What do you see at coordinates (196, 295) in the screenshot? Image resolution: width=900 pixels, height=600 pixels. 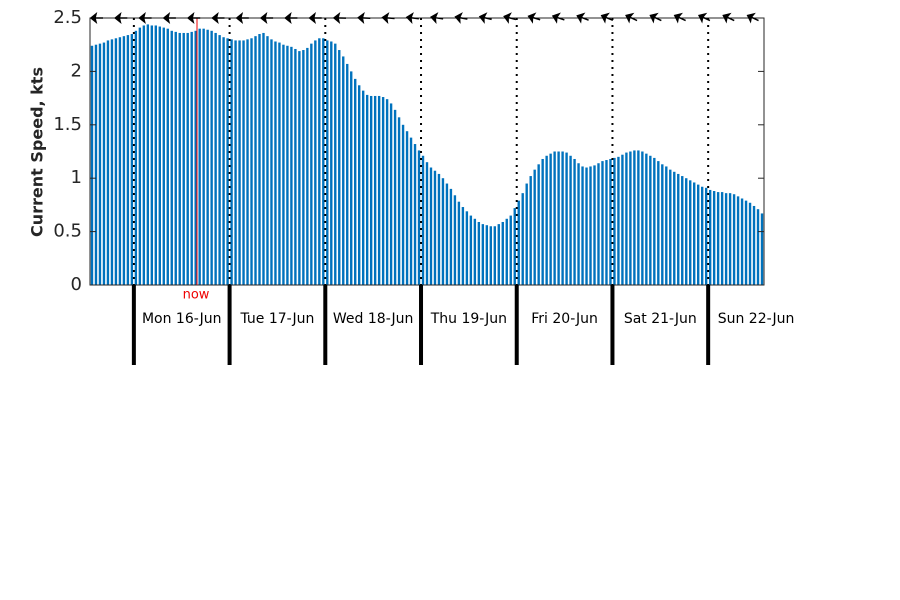 I see `now-label: now` at bounding box center [196, 295].